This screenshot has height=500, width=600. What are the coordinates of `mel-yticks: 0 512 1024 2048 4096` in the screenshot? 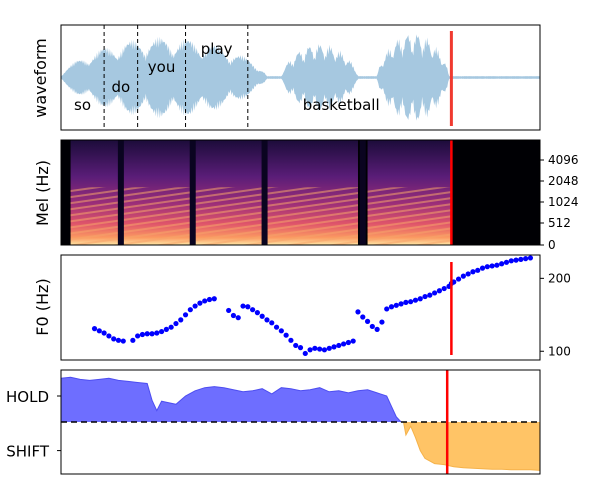 It's located at (559, 202).